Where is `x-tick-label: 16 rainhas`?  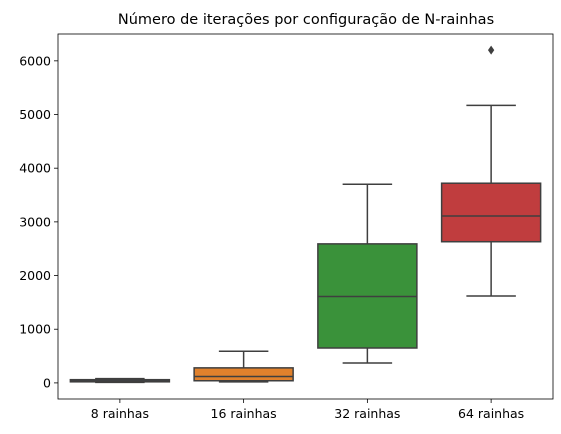
x-tick-label: 16 rainhas is located at coordinates (244, 413).